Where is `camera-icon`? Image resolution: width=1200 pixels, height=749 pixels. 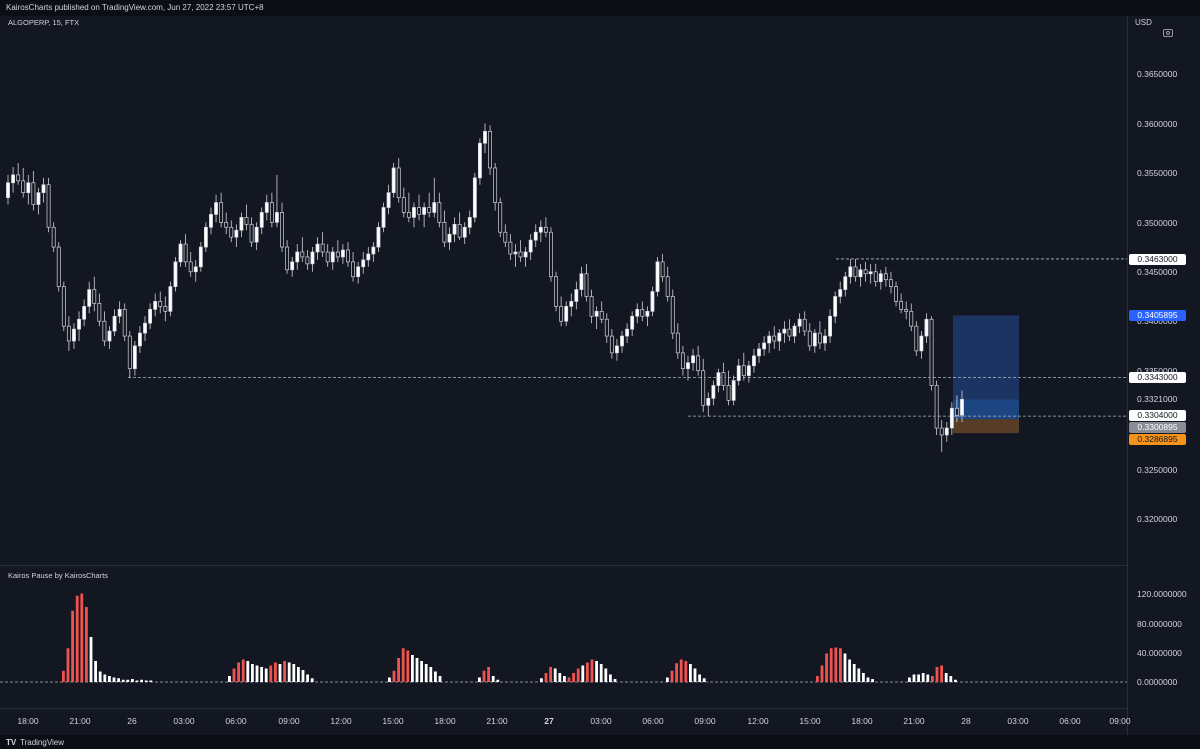 camera-icon is located at coordinates (1168, 33).